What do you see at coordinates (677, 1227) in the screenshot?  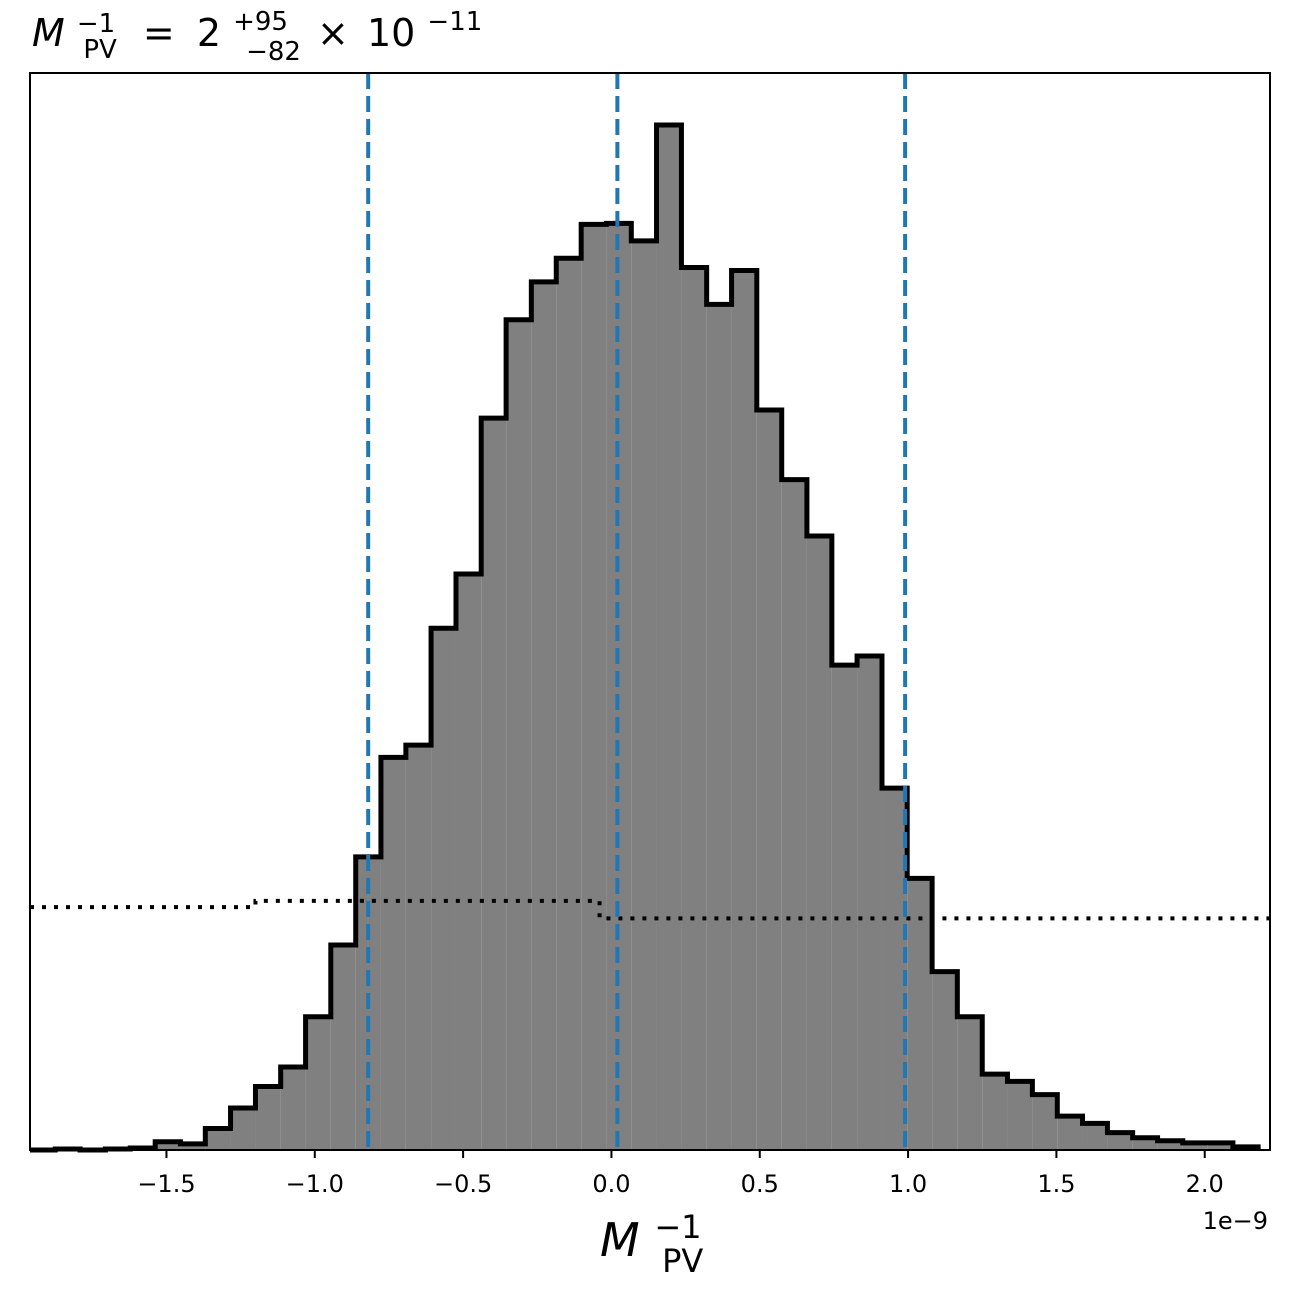 I see `xlabel-sup: −1` at bounding box center [677, 1227].